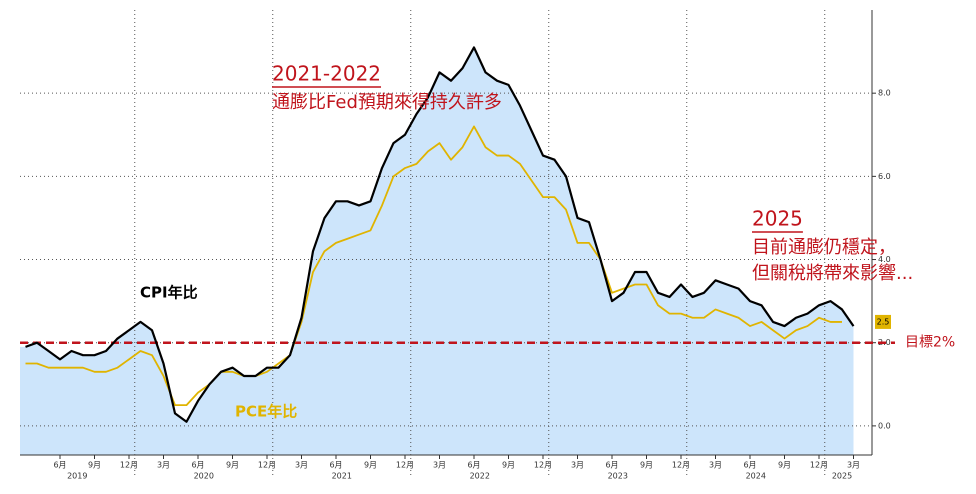 The width and height of the screenshot is (976, 494). I want to click on value-tag-label: 2.5, so click(883, 321).